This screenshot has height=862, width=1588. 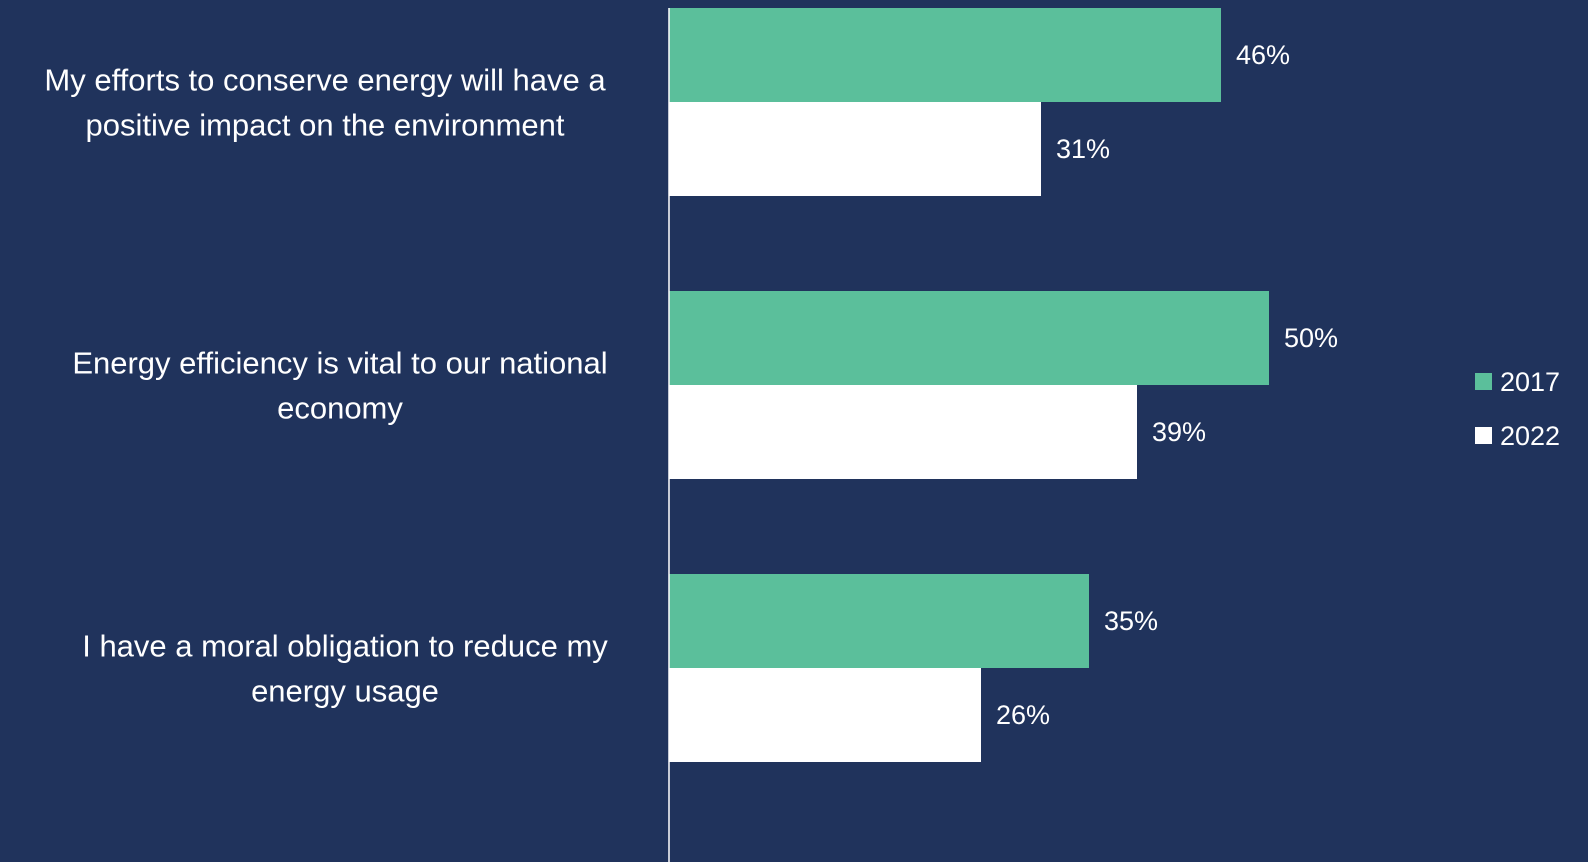 I want to click on legend-label-2022: 2022, so click(x=1530, y=436).